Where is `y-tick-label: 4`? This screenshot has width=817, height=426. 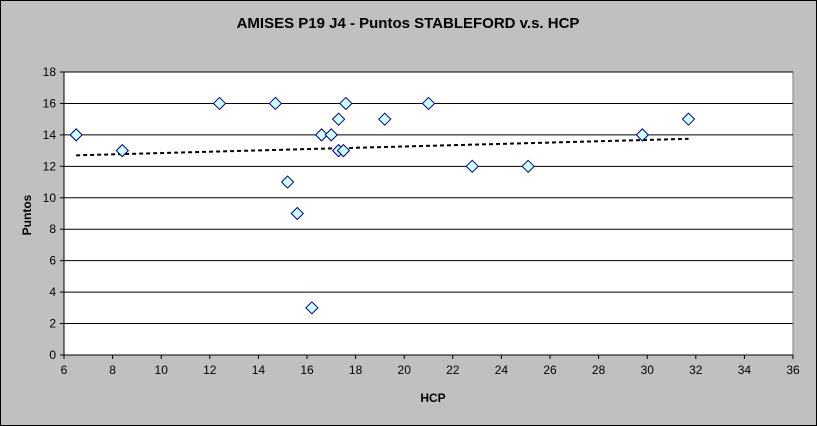
y-tick-label: 4 is located at coordinates (52, 292).